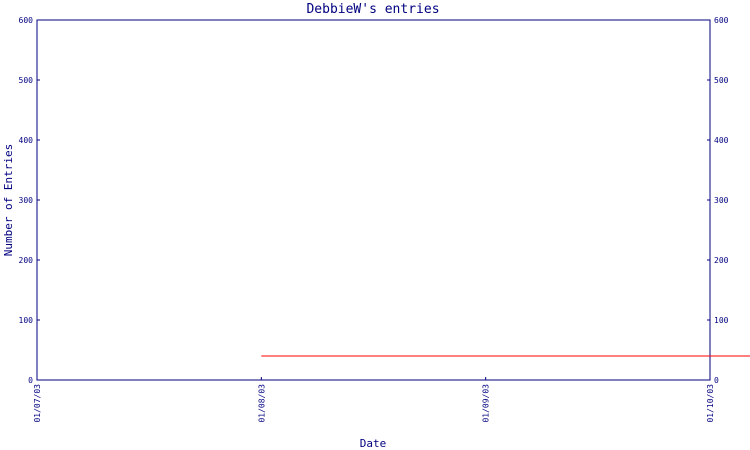 The width and height of the screenshot is (750, 450). What do you see at coordinates (26, 140) in the screenshot?
I see `y-tick-label-left: 400` at bounding box center [26, 140].